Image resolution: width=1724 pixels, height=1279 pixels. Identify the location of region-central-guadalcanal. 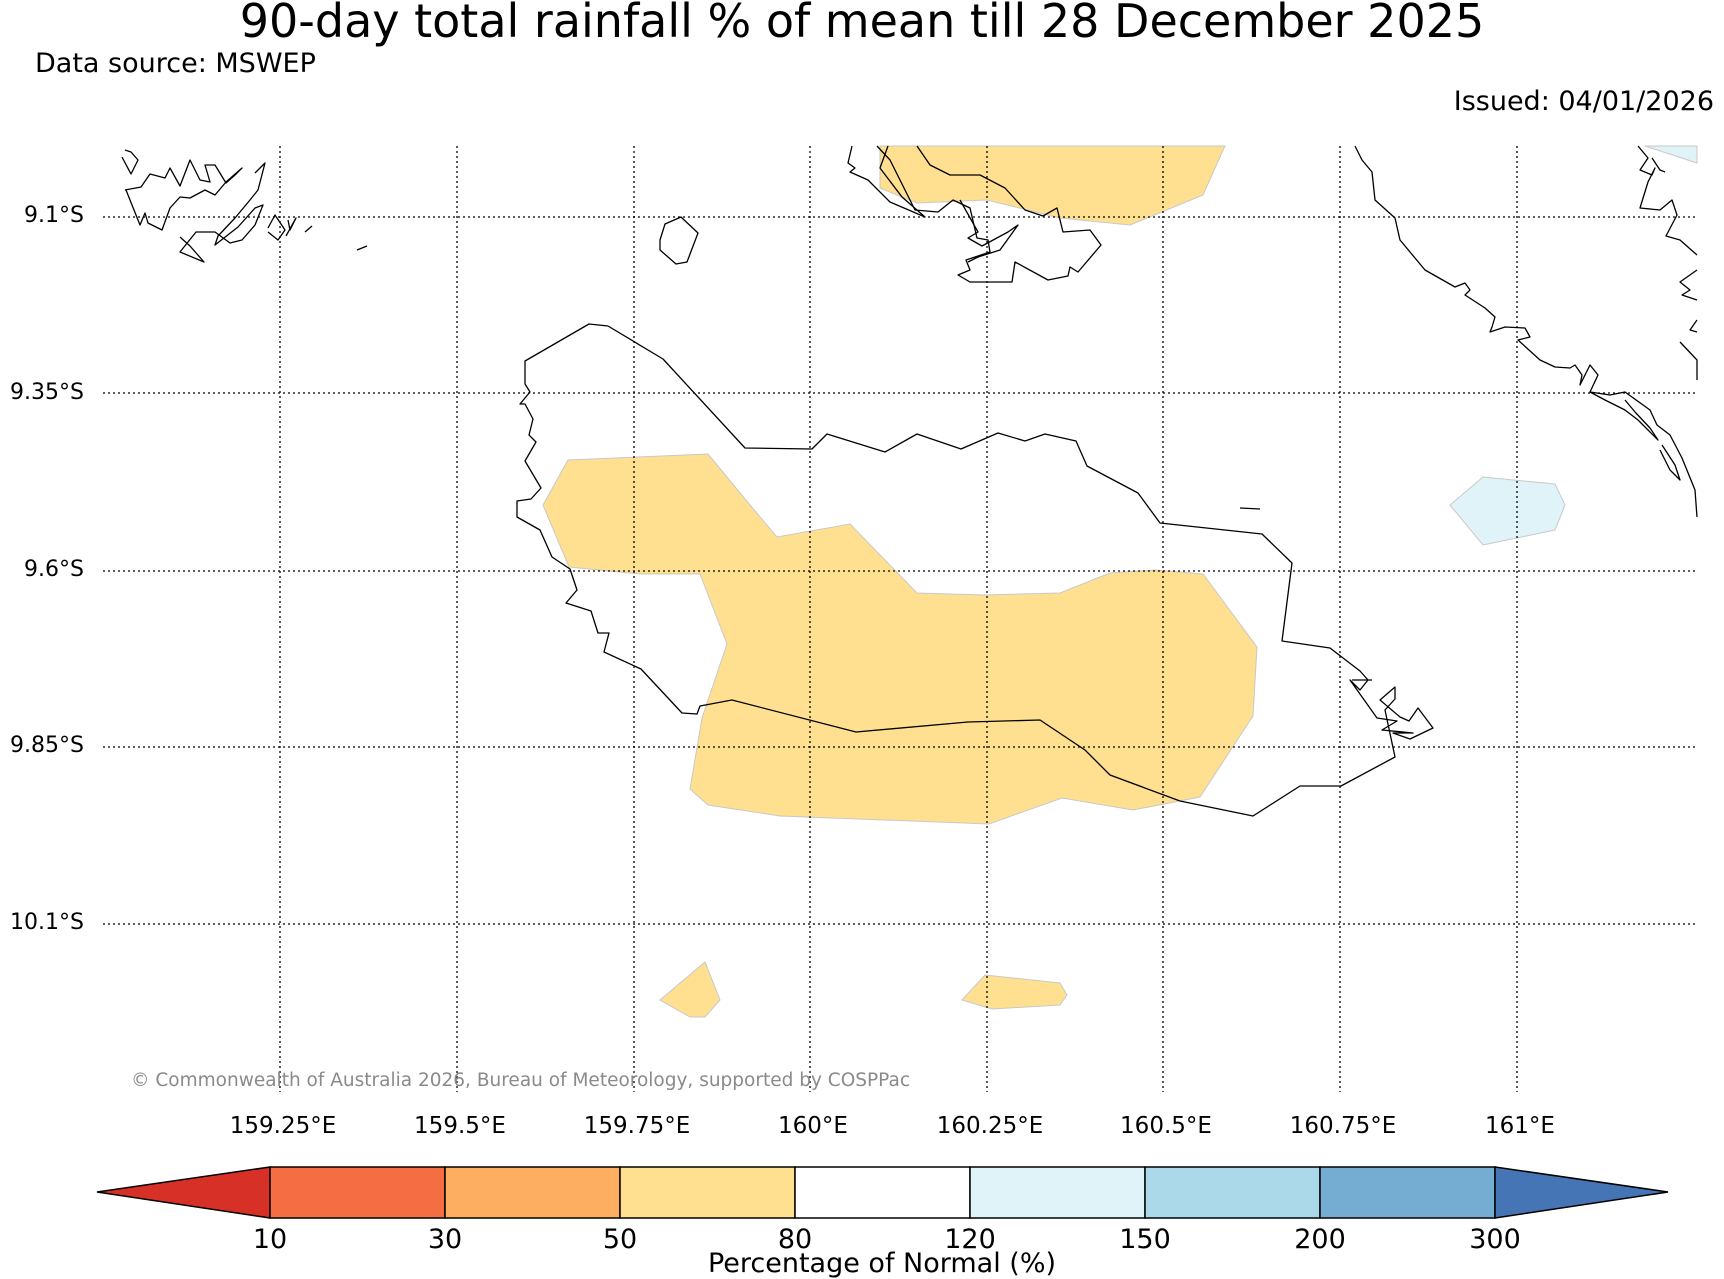
(900, 639).